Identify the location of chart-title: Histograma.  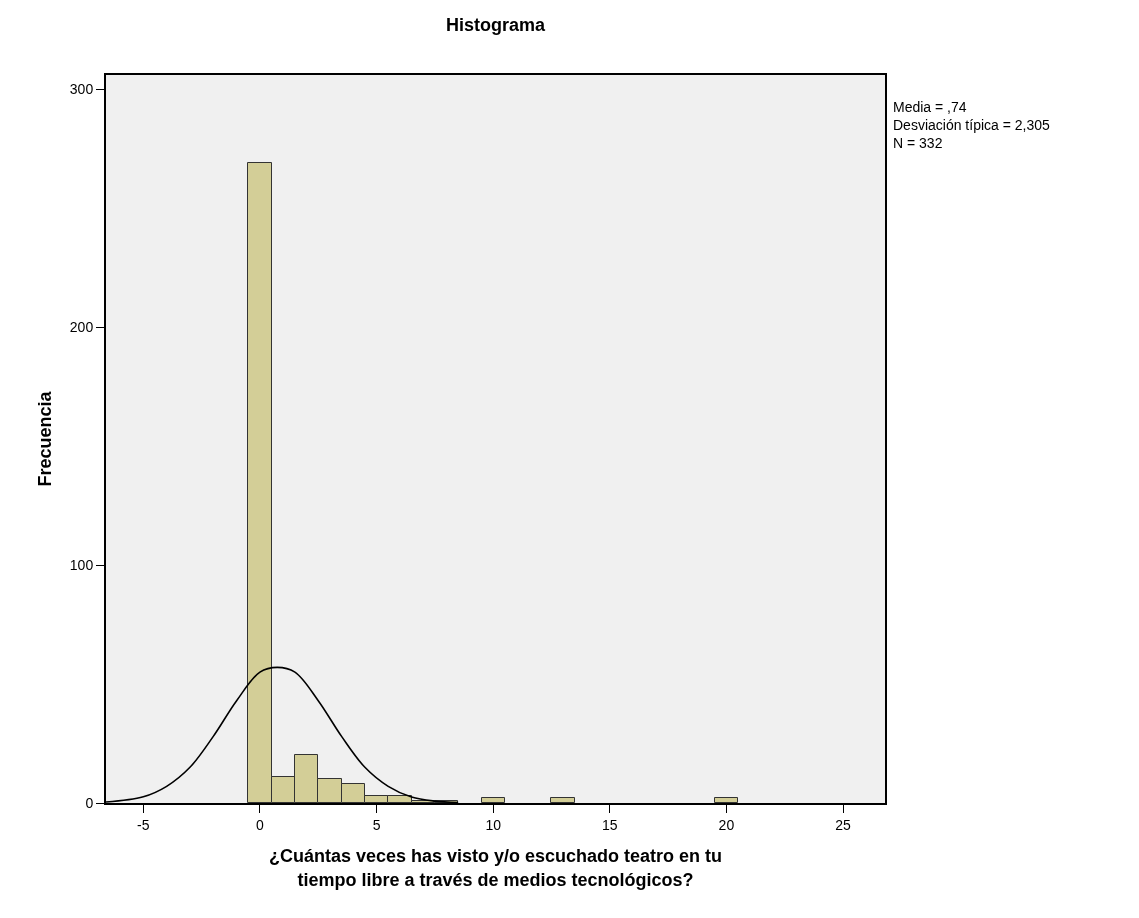
(495, 25).